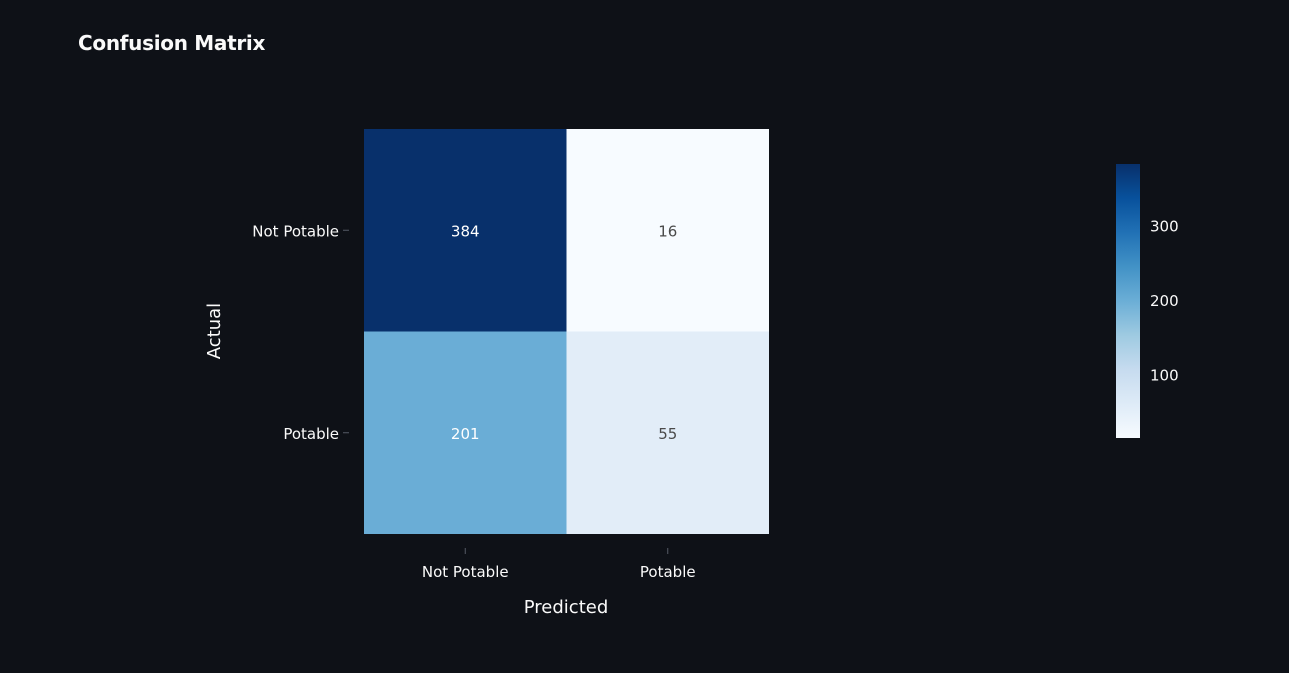 This screenshot has height=673, width=1289. What do you see at coordinates (566, 607) in the screenshot?
I see `x-axis-title: Predicted` at bounding box center [566, 607].